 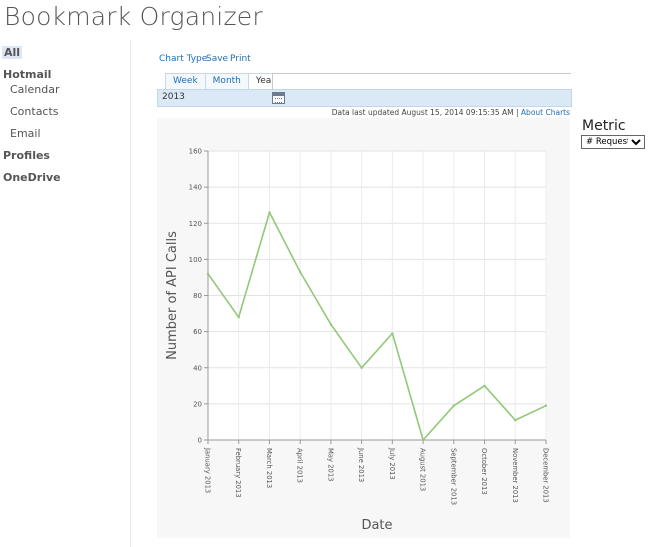 What do you see at coordinates (197, 296) in the screenshot?
I see `y-tick-label: 80` at bounding box center [197, 296].